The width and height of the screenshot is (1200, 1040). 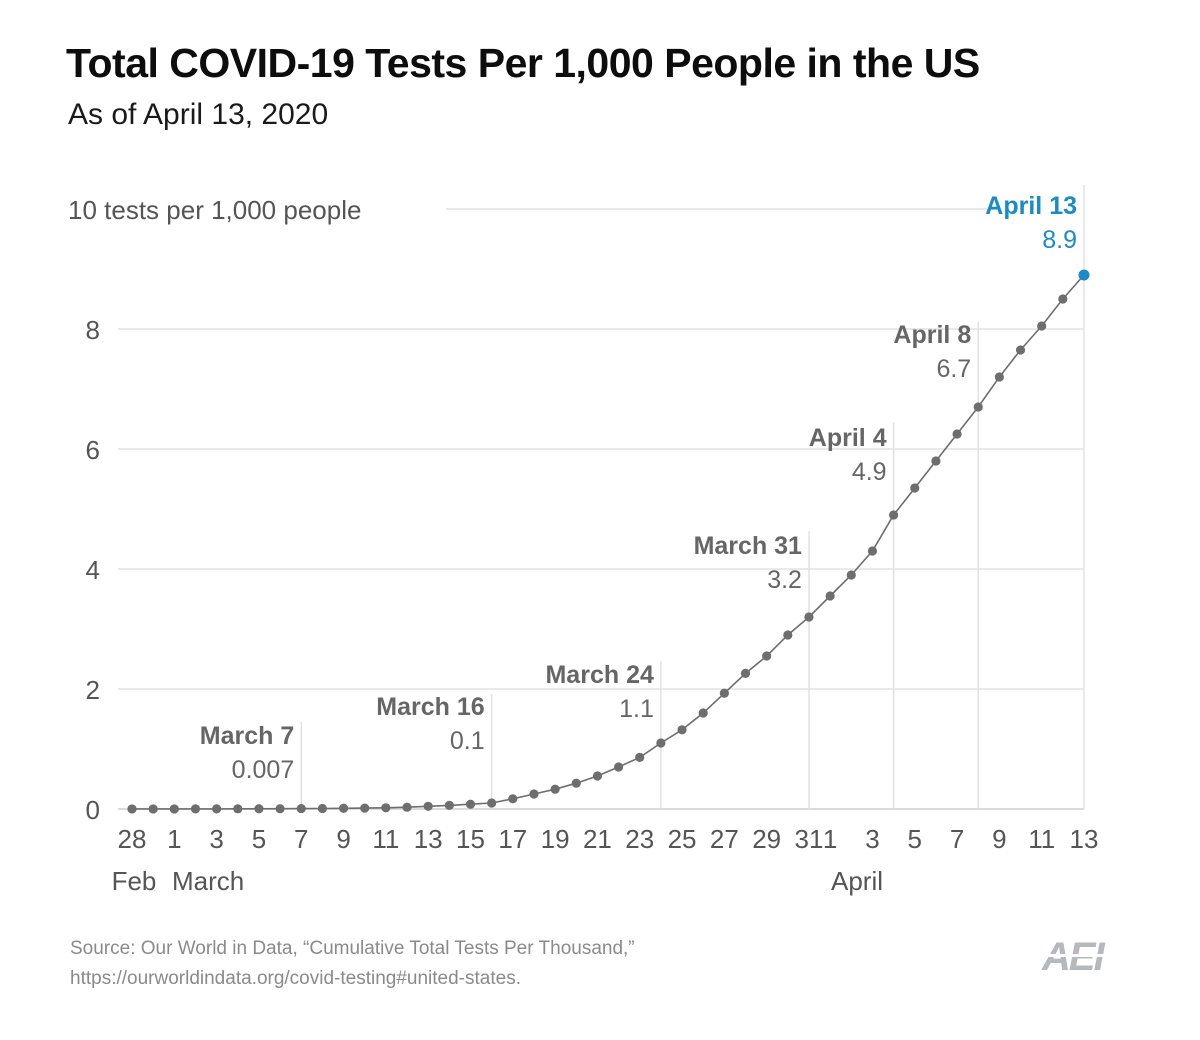 What do you see at coordinates (1041, 839) in the screenshot?
I see `x-tick-22: 11` at bounding box center [1041, 839].